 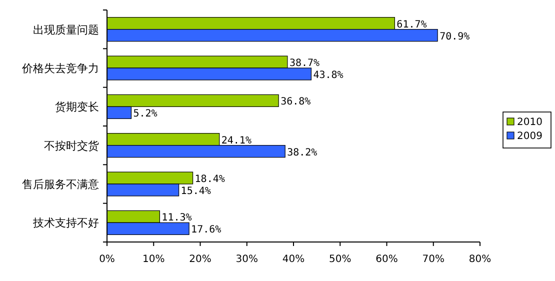 What do you see at coordinates (295, 102) in the screenshot?
I see `data-label: 36.8%` at bounding box center [295, 102].